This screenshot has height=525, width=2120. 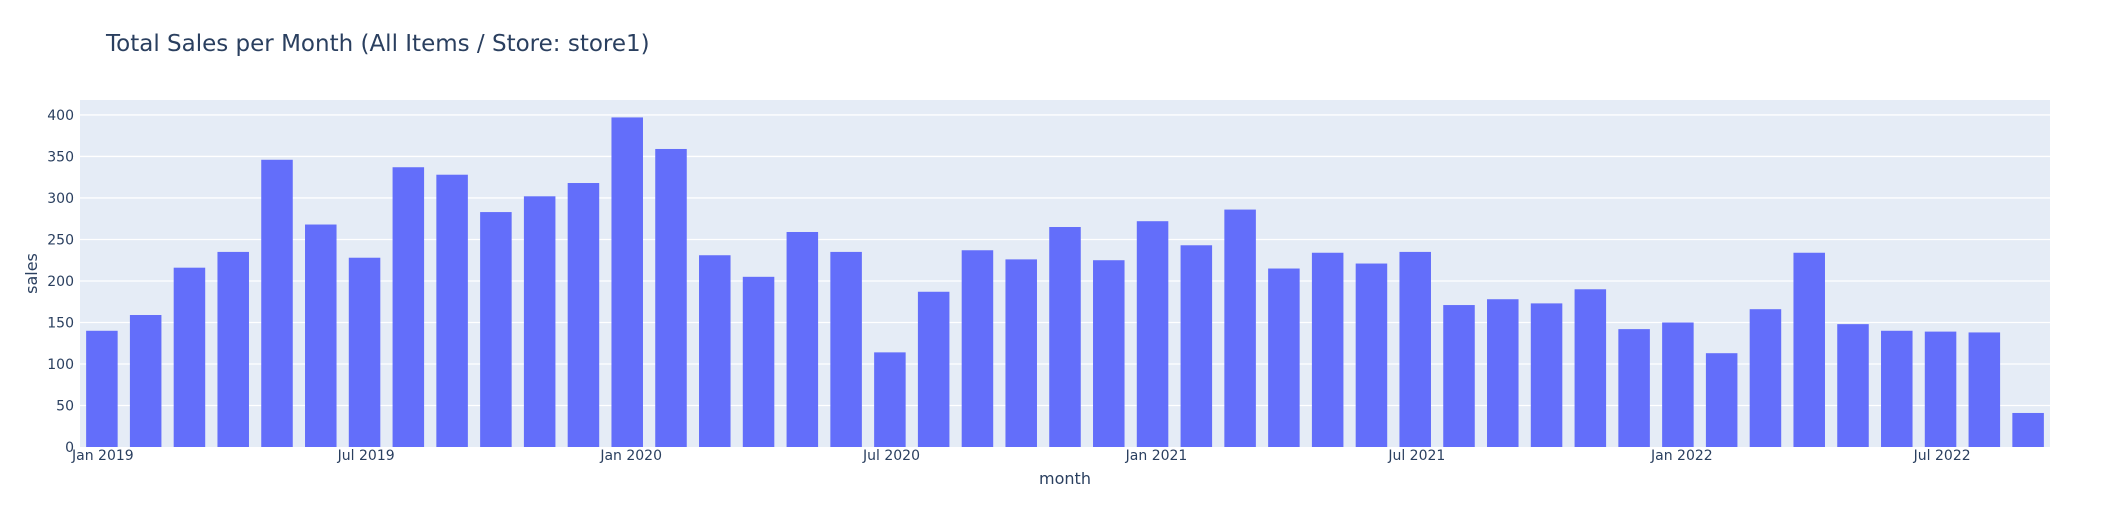 What do you see at coordinates (1416, 456) in the screenshot?
I see `x-tick-label: Jul 2021` at bounding box center [1416, 456].